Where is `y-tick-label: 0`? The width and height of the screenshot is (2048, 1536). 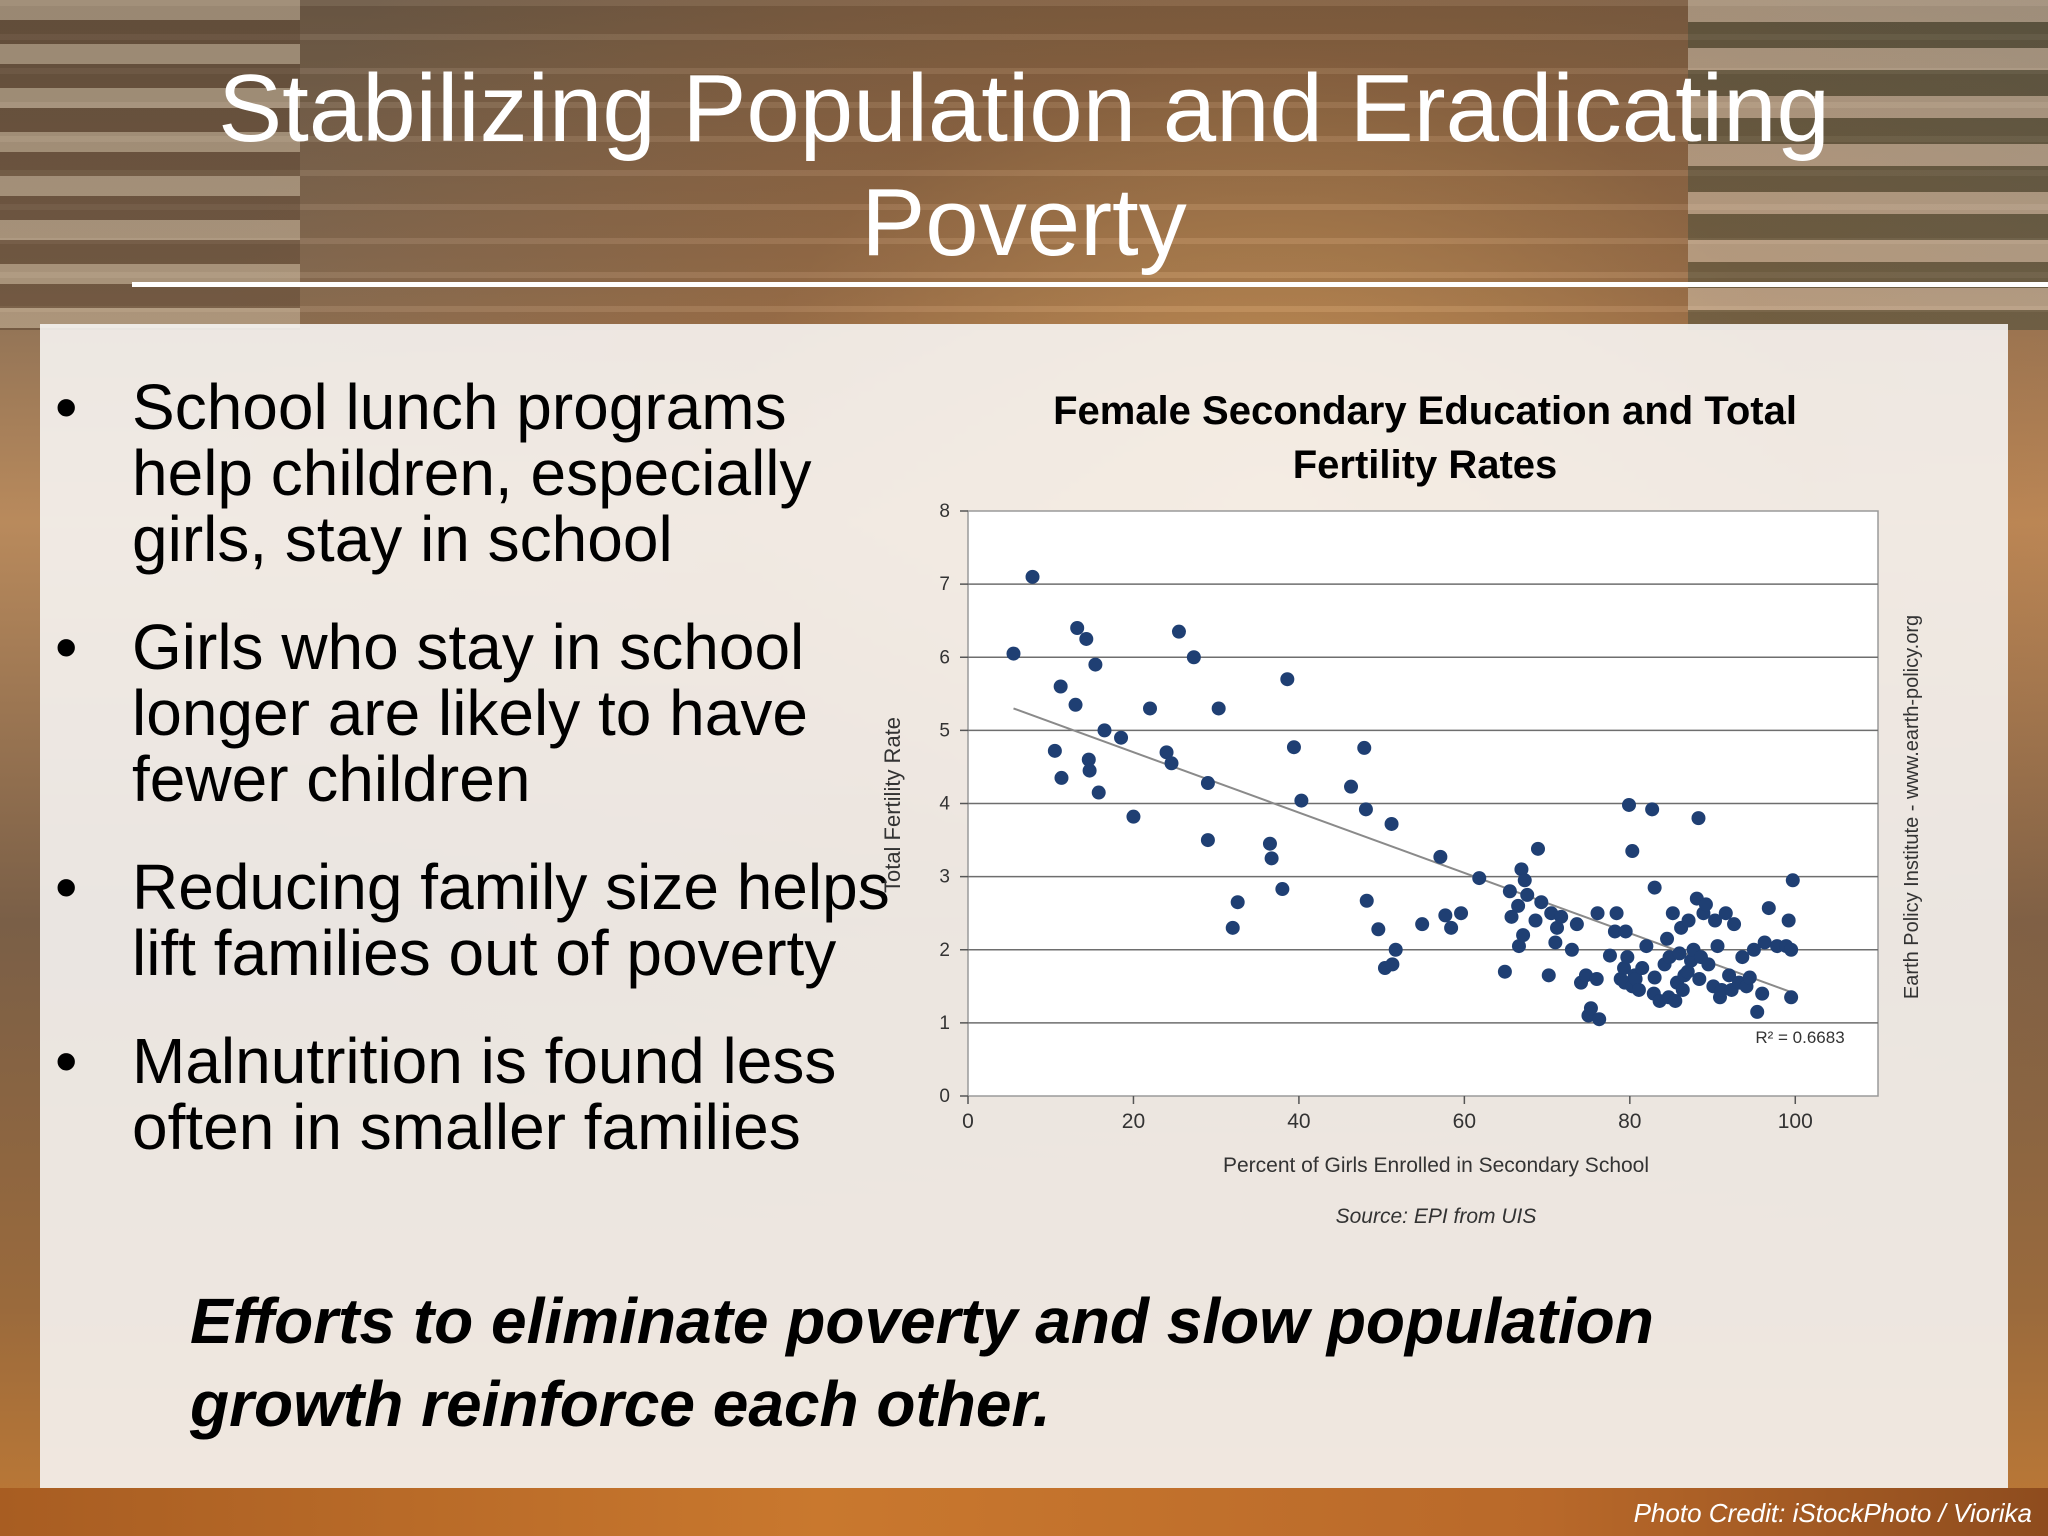 y-tick-label: 0 is located at coordinates (944, 1096).